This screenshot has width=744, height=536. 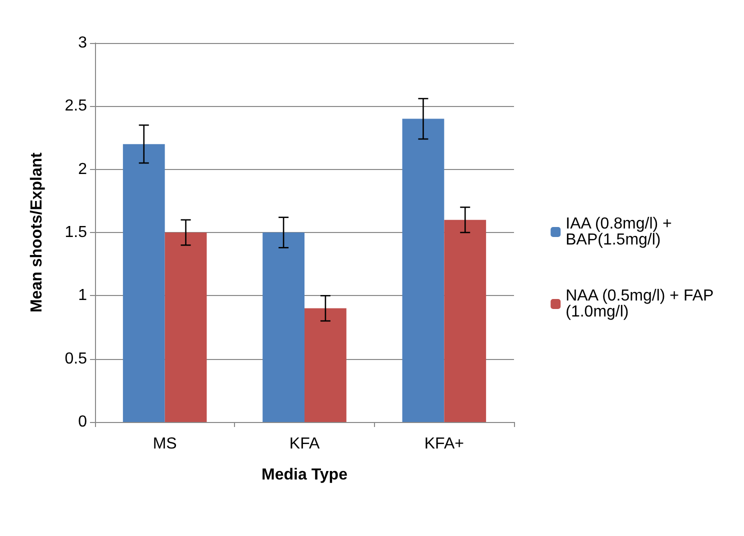 What do you see at coordinates (76, 106) in the screenshot?
I see `y-tick-label: 2.5` at bounding box center [76, 106].